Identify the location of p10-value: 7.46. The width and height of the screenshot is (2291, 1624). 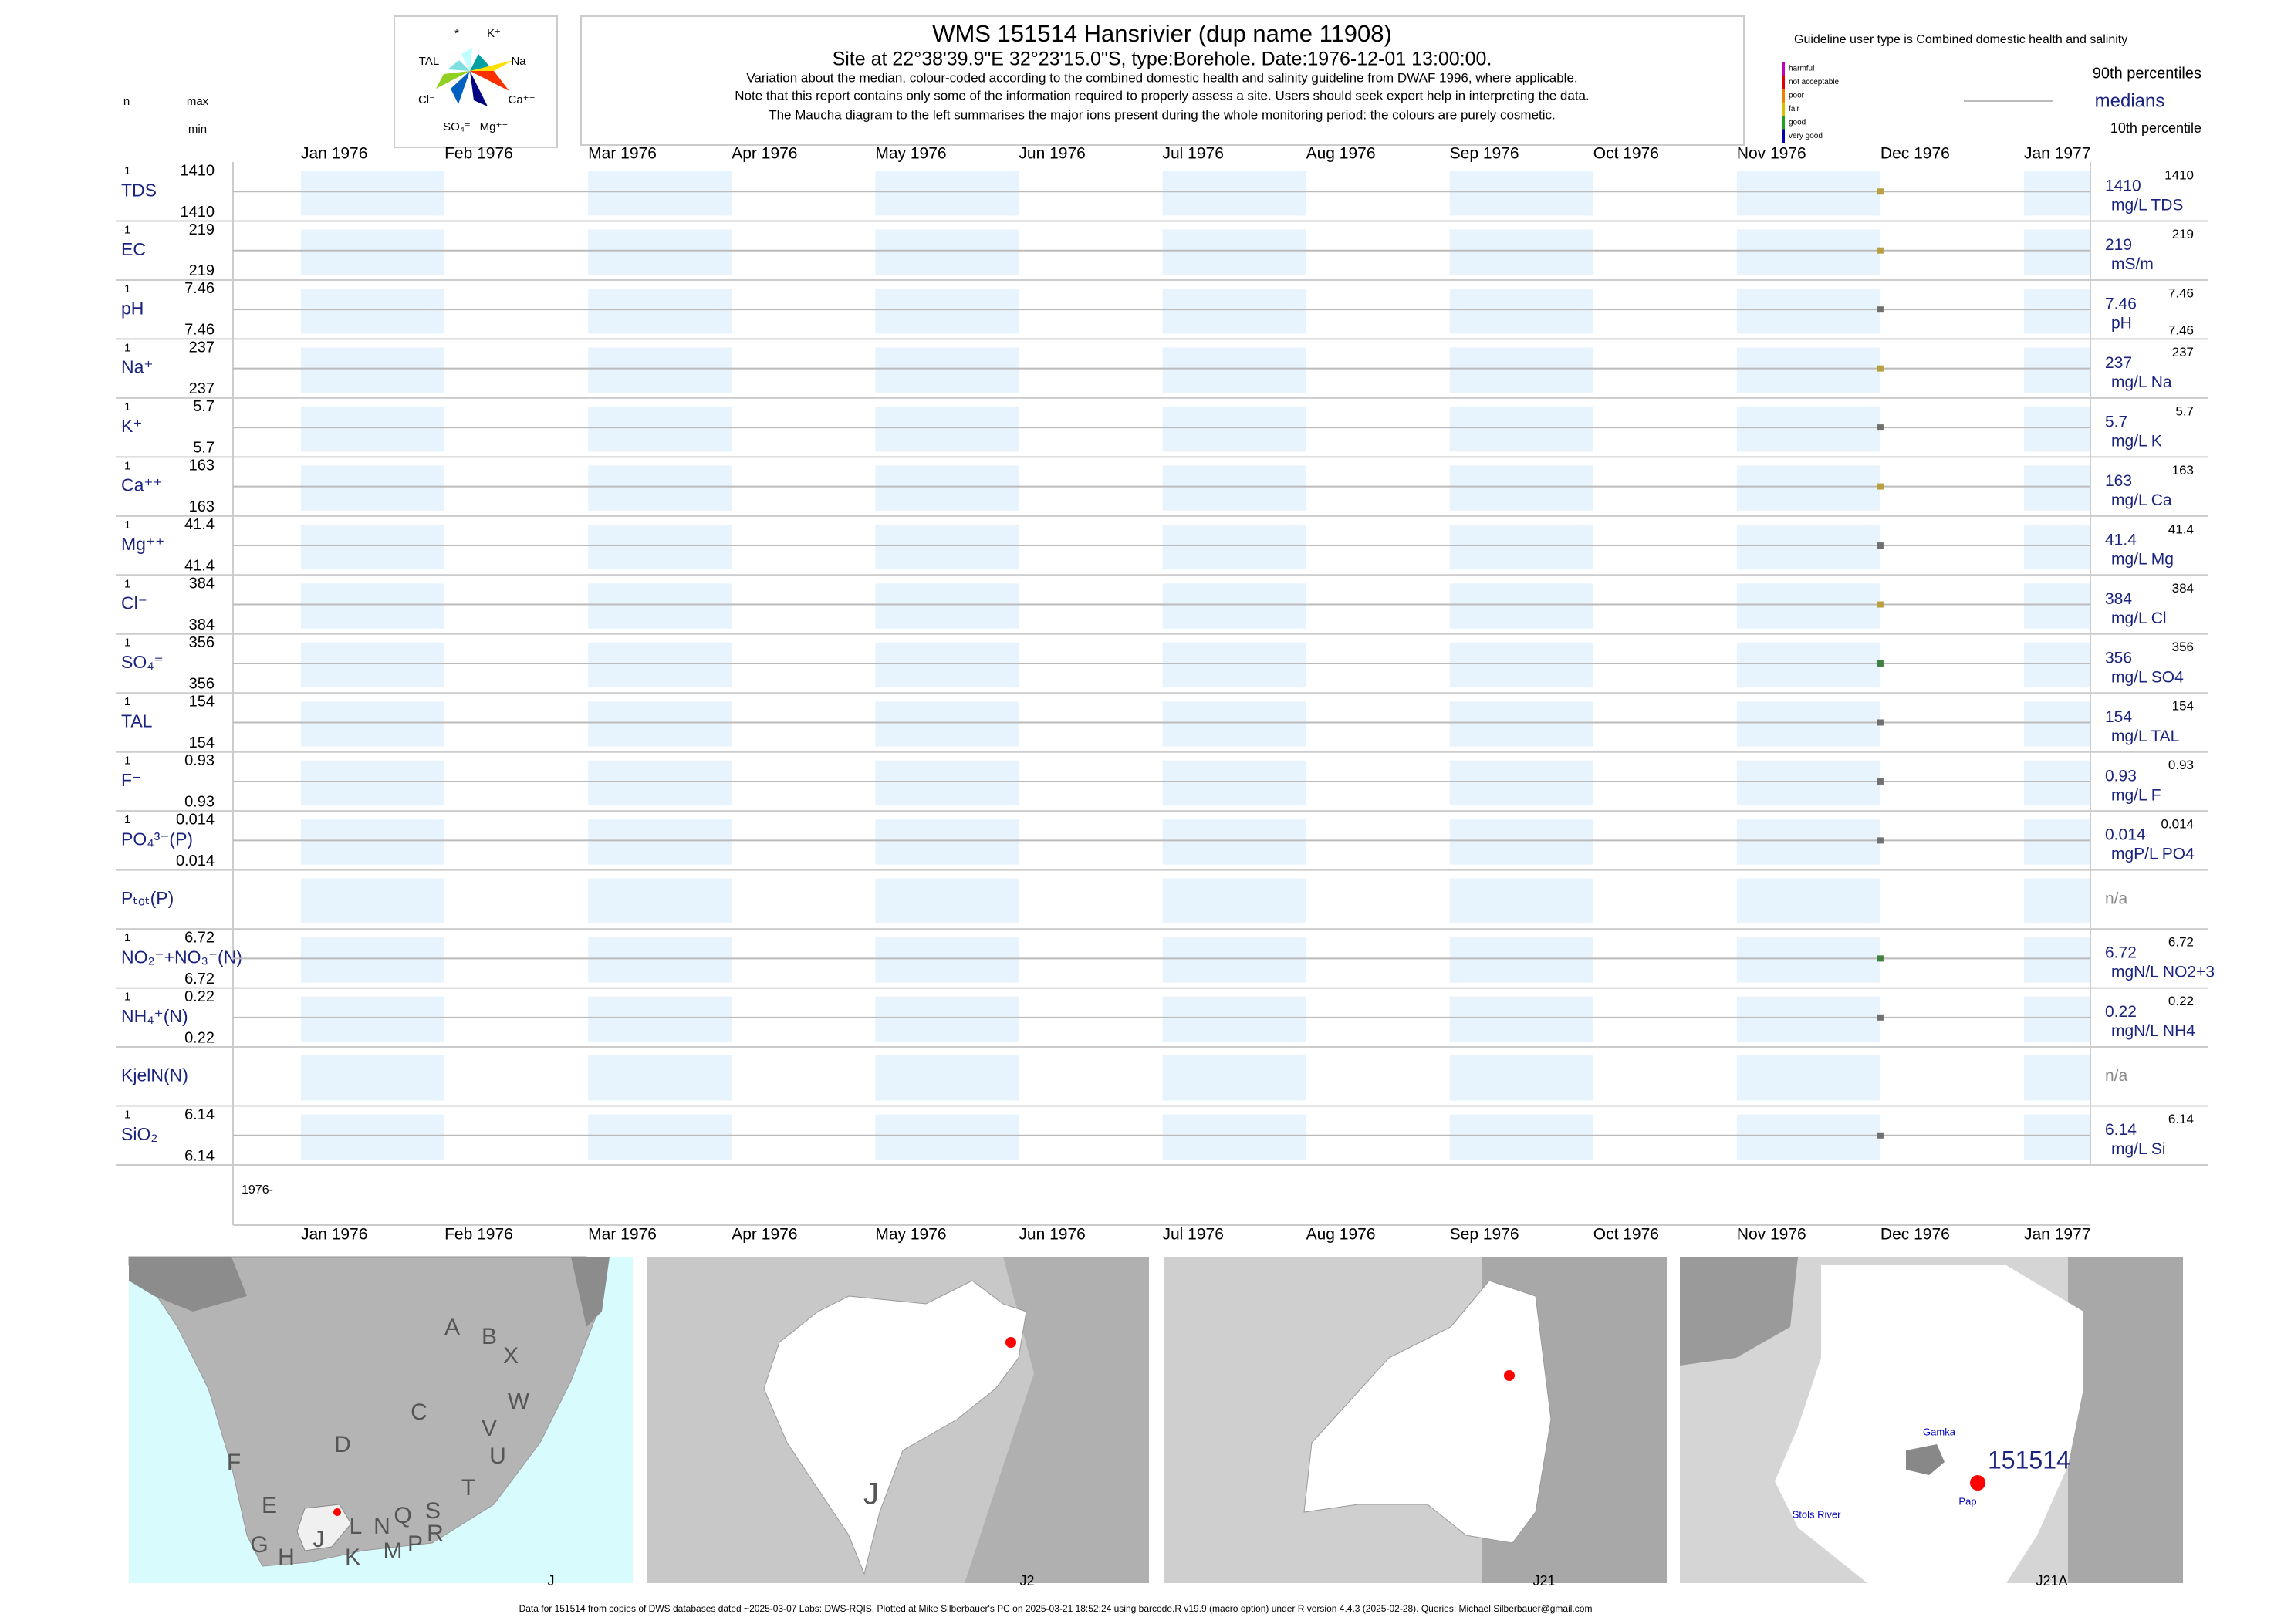
(2181, 329).